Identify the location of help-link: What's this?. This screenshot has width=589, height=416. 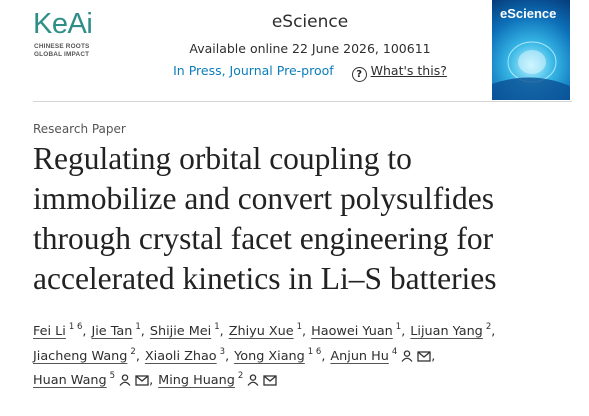
(408, 70).